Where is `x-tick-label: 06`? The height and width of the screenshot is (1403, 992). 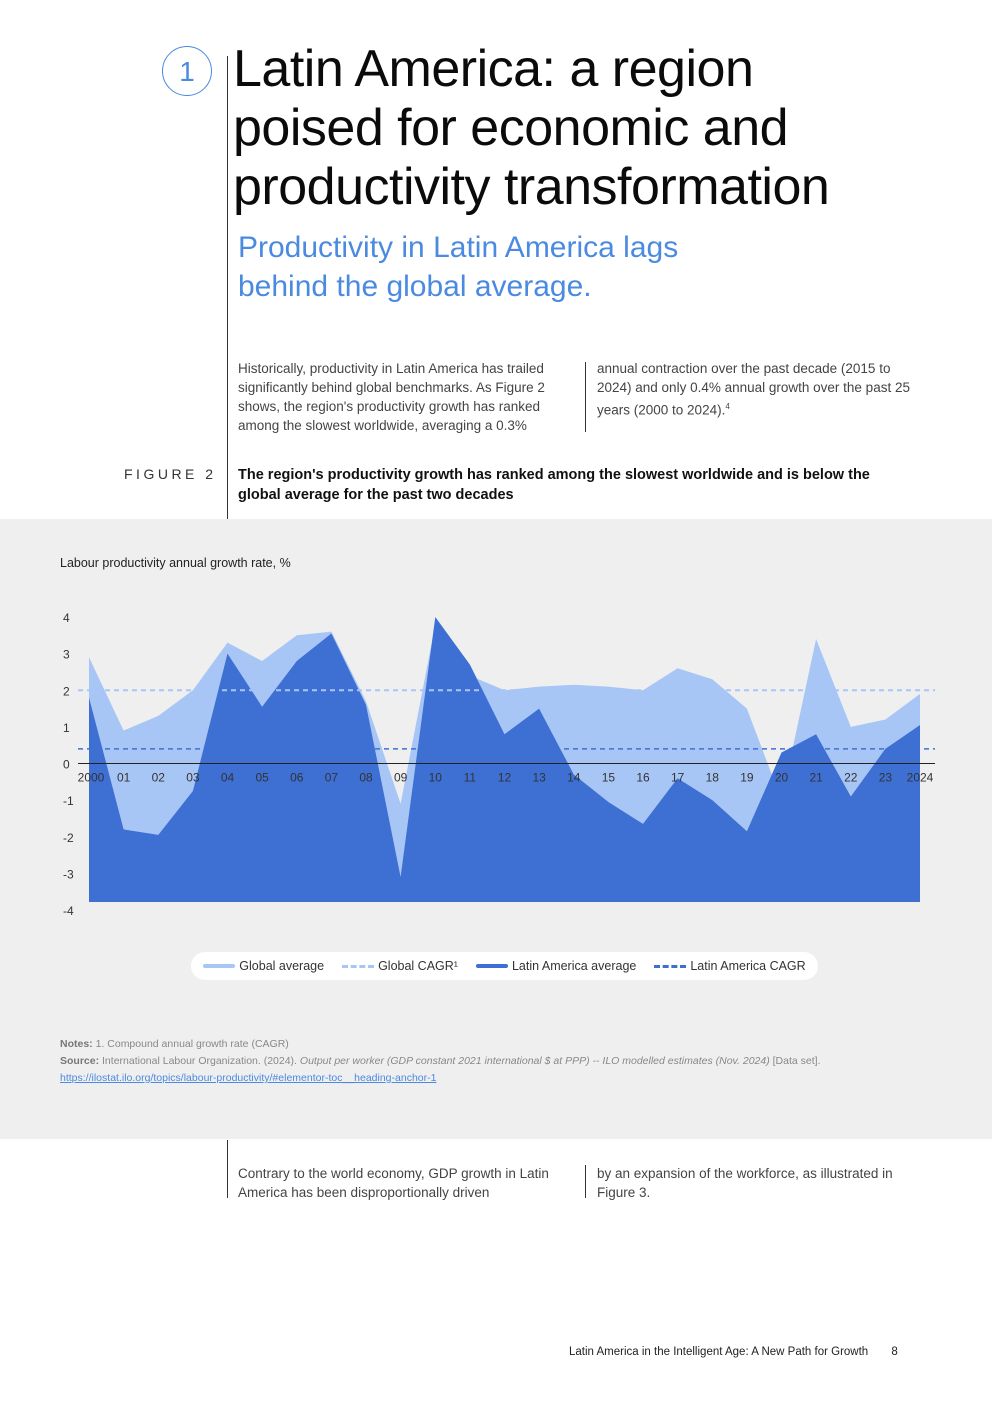
x-tick-label: 06 is located at coordinates (297, 778).